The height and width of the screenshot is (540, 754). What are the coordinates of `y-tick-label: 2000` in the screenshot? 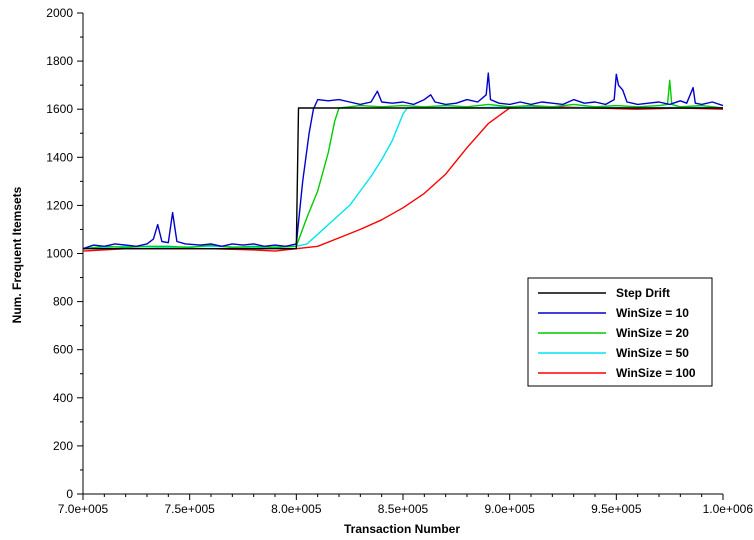 It's located at (59, 13).